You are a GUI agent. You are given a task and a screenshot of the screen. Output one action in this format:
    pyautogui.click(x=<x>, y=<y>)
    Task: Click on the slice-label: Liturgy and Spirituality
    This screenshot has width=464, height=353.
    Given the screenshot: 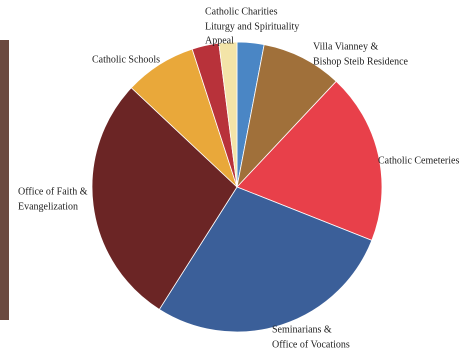 What is the action you would take?
    pyautogui.click(x=252, y=26)
    